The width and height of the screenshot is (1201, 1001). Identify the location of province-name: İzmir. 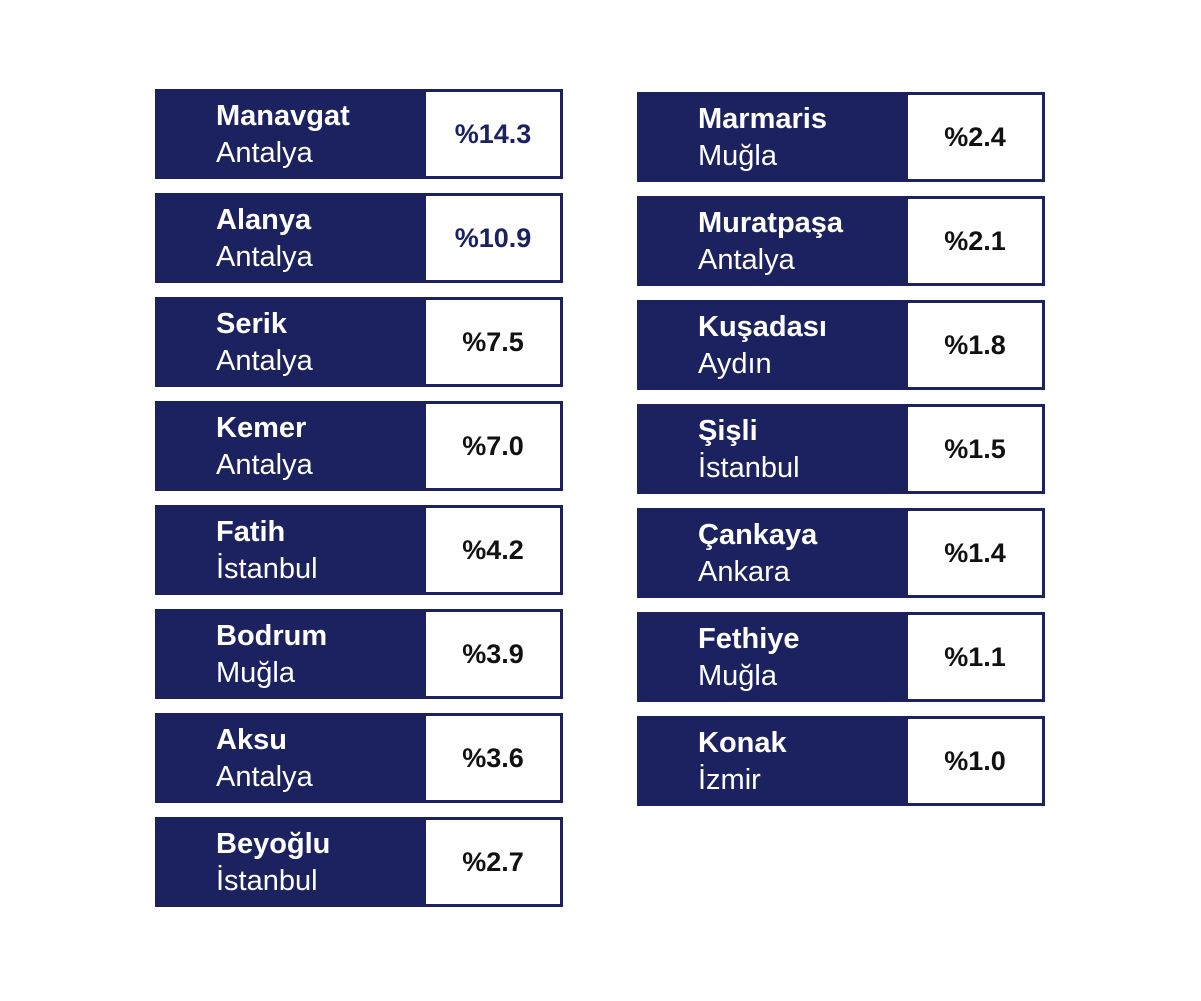
(729, 780).